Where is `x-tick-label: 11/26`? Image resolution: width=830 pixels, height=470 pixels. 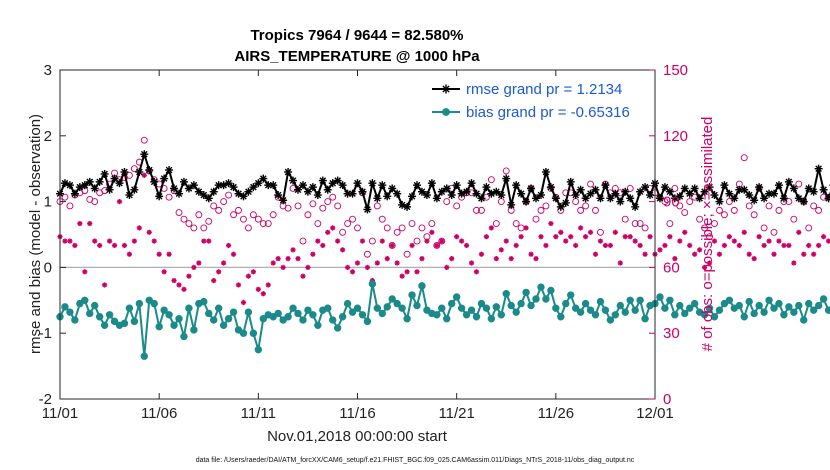 x-tick-label: 11/26 is located at coordinates (556, 413).